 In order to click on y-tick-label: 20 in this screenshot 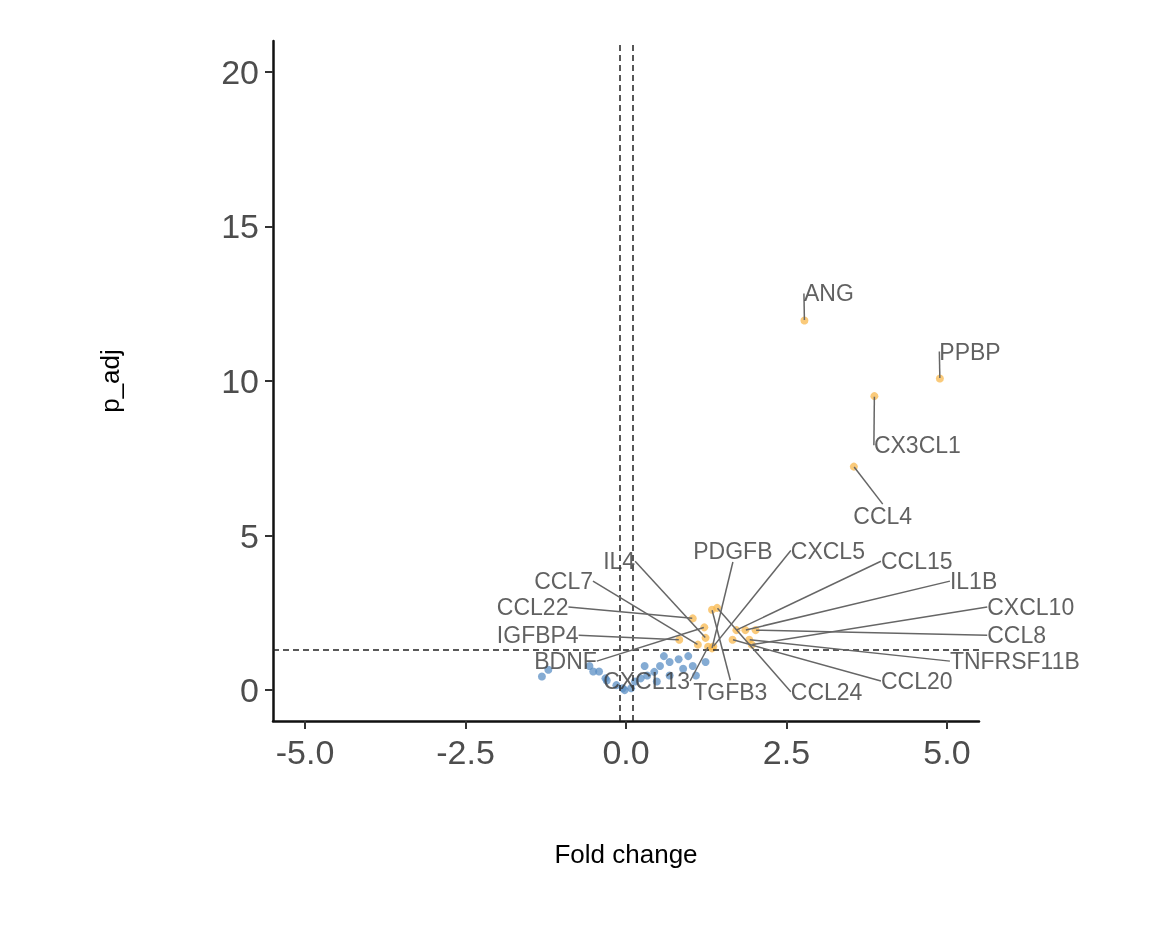, I will do `click(240, 71)`.